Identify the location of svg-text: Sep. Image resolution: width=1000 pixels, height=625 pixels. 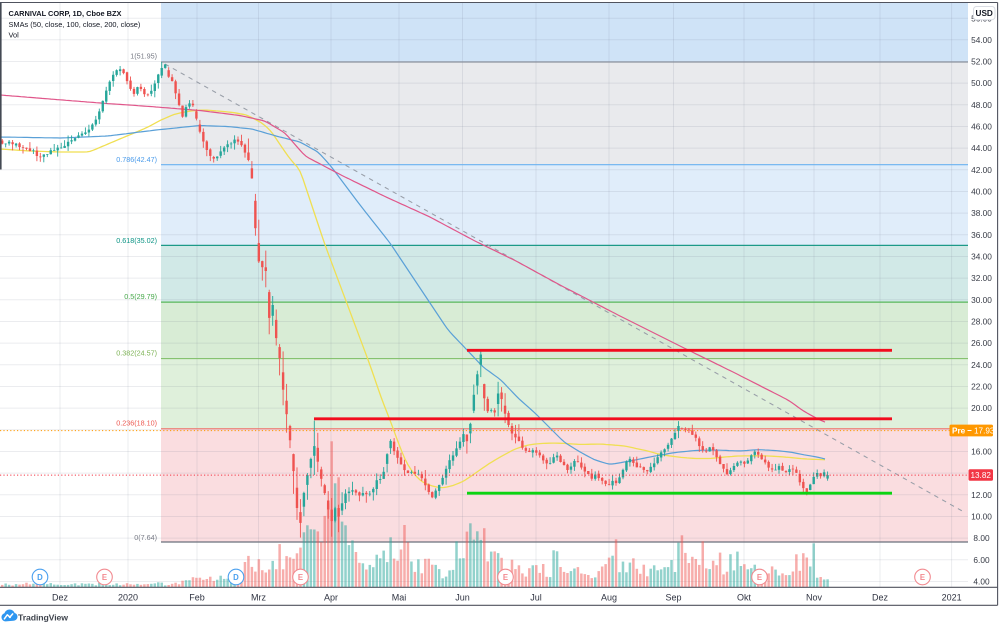
(673, 597).